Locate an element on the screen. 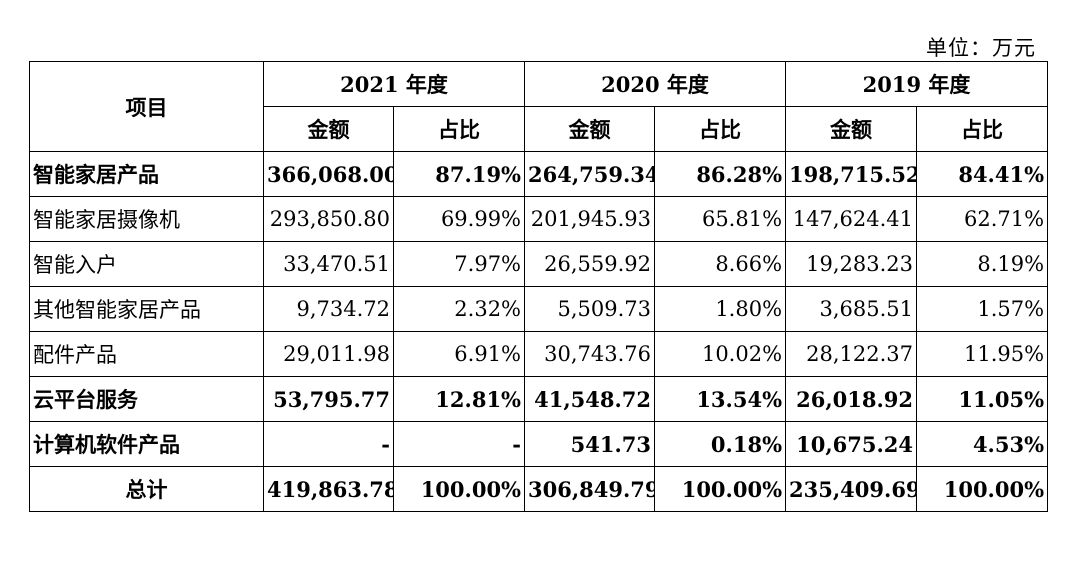 The width and height of the screenshot is (1080, 567). amount-cell: 293,850.80 is located at coordinates (328, 219).